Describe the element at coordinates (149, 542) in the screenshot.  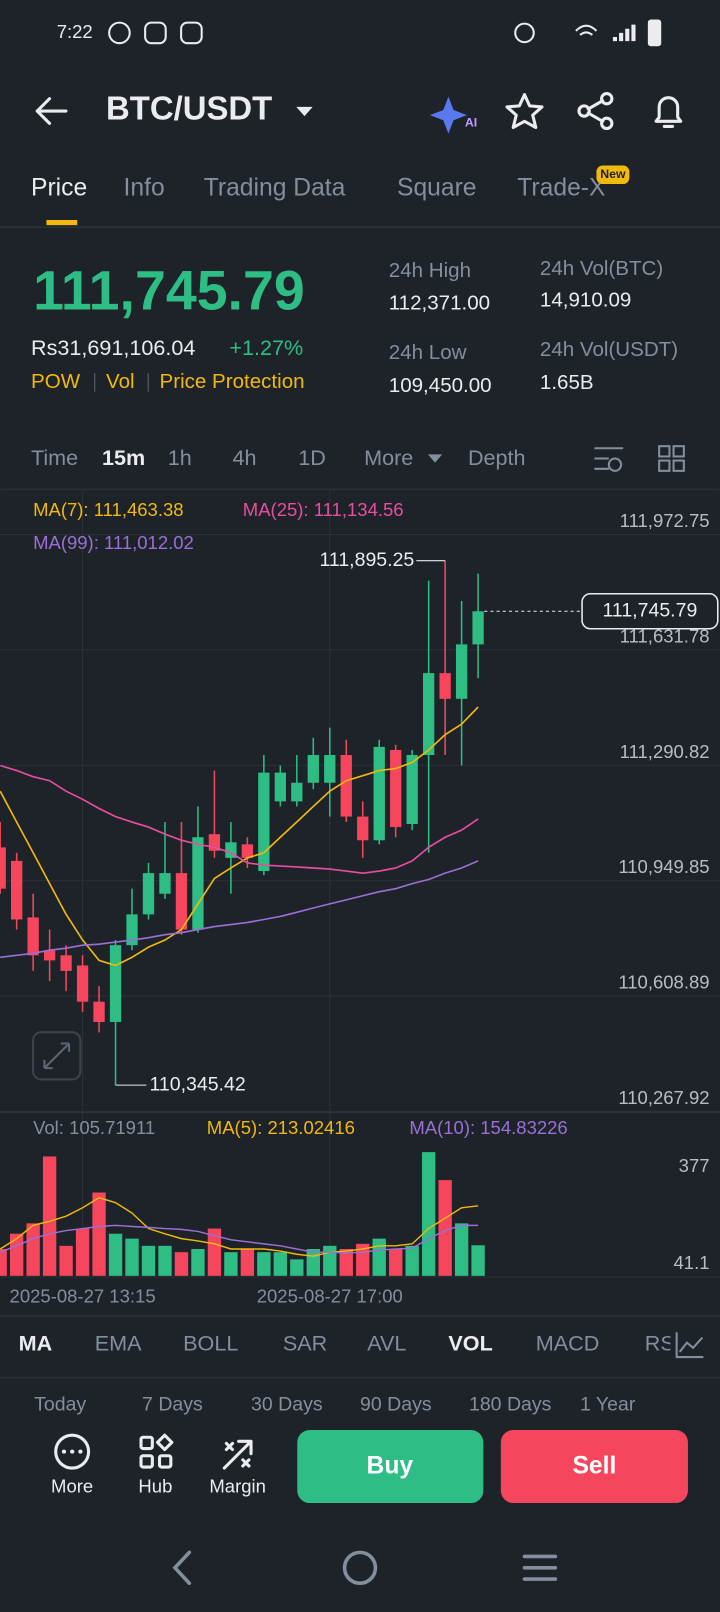
I see `legend-value: 111,012.02` at that location.